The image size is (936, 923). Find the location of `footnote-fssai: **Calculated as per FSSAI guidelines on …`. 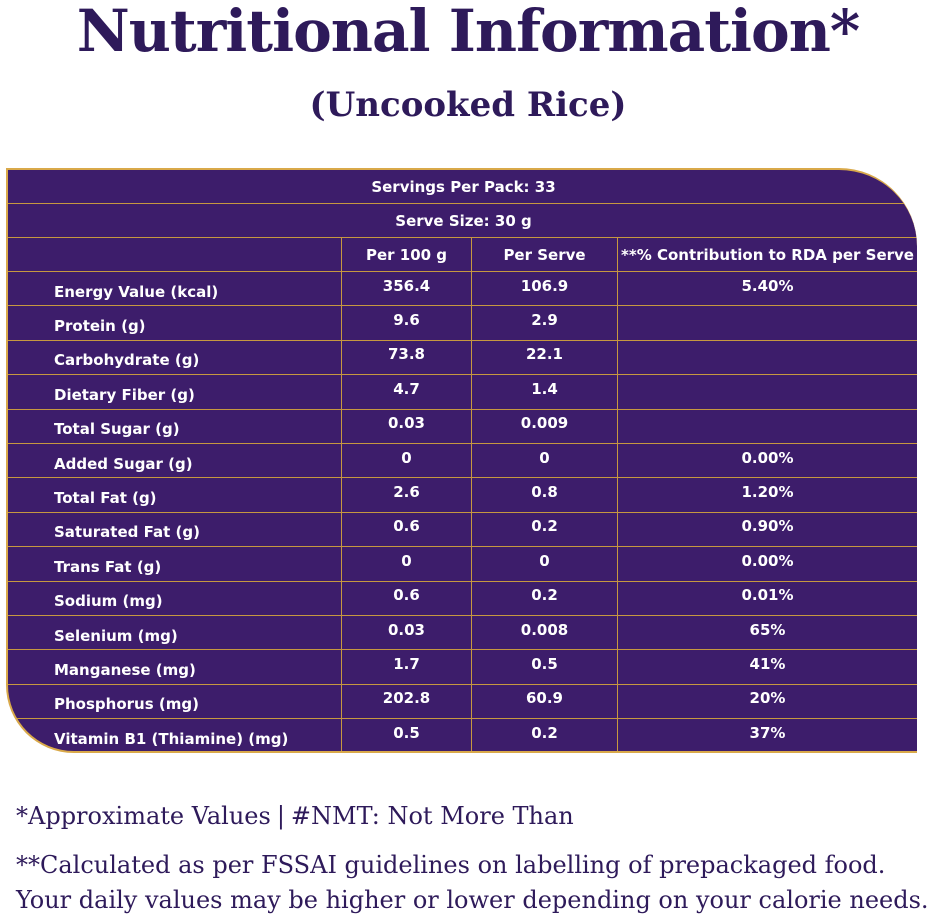

footnote-fssai: **Calculated as per FSSAI guidelines on … is located at coordinates (472, 883).